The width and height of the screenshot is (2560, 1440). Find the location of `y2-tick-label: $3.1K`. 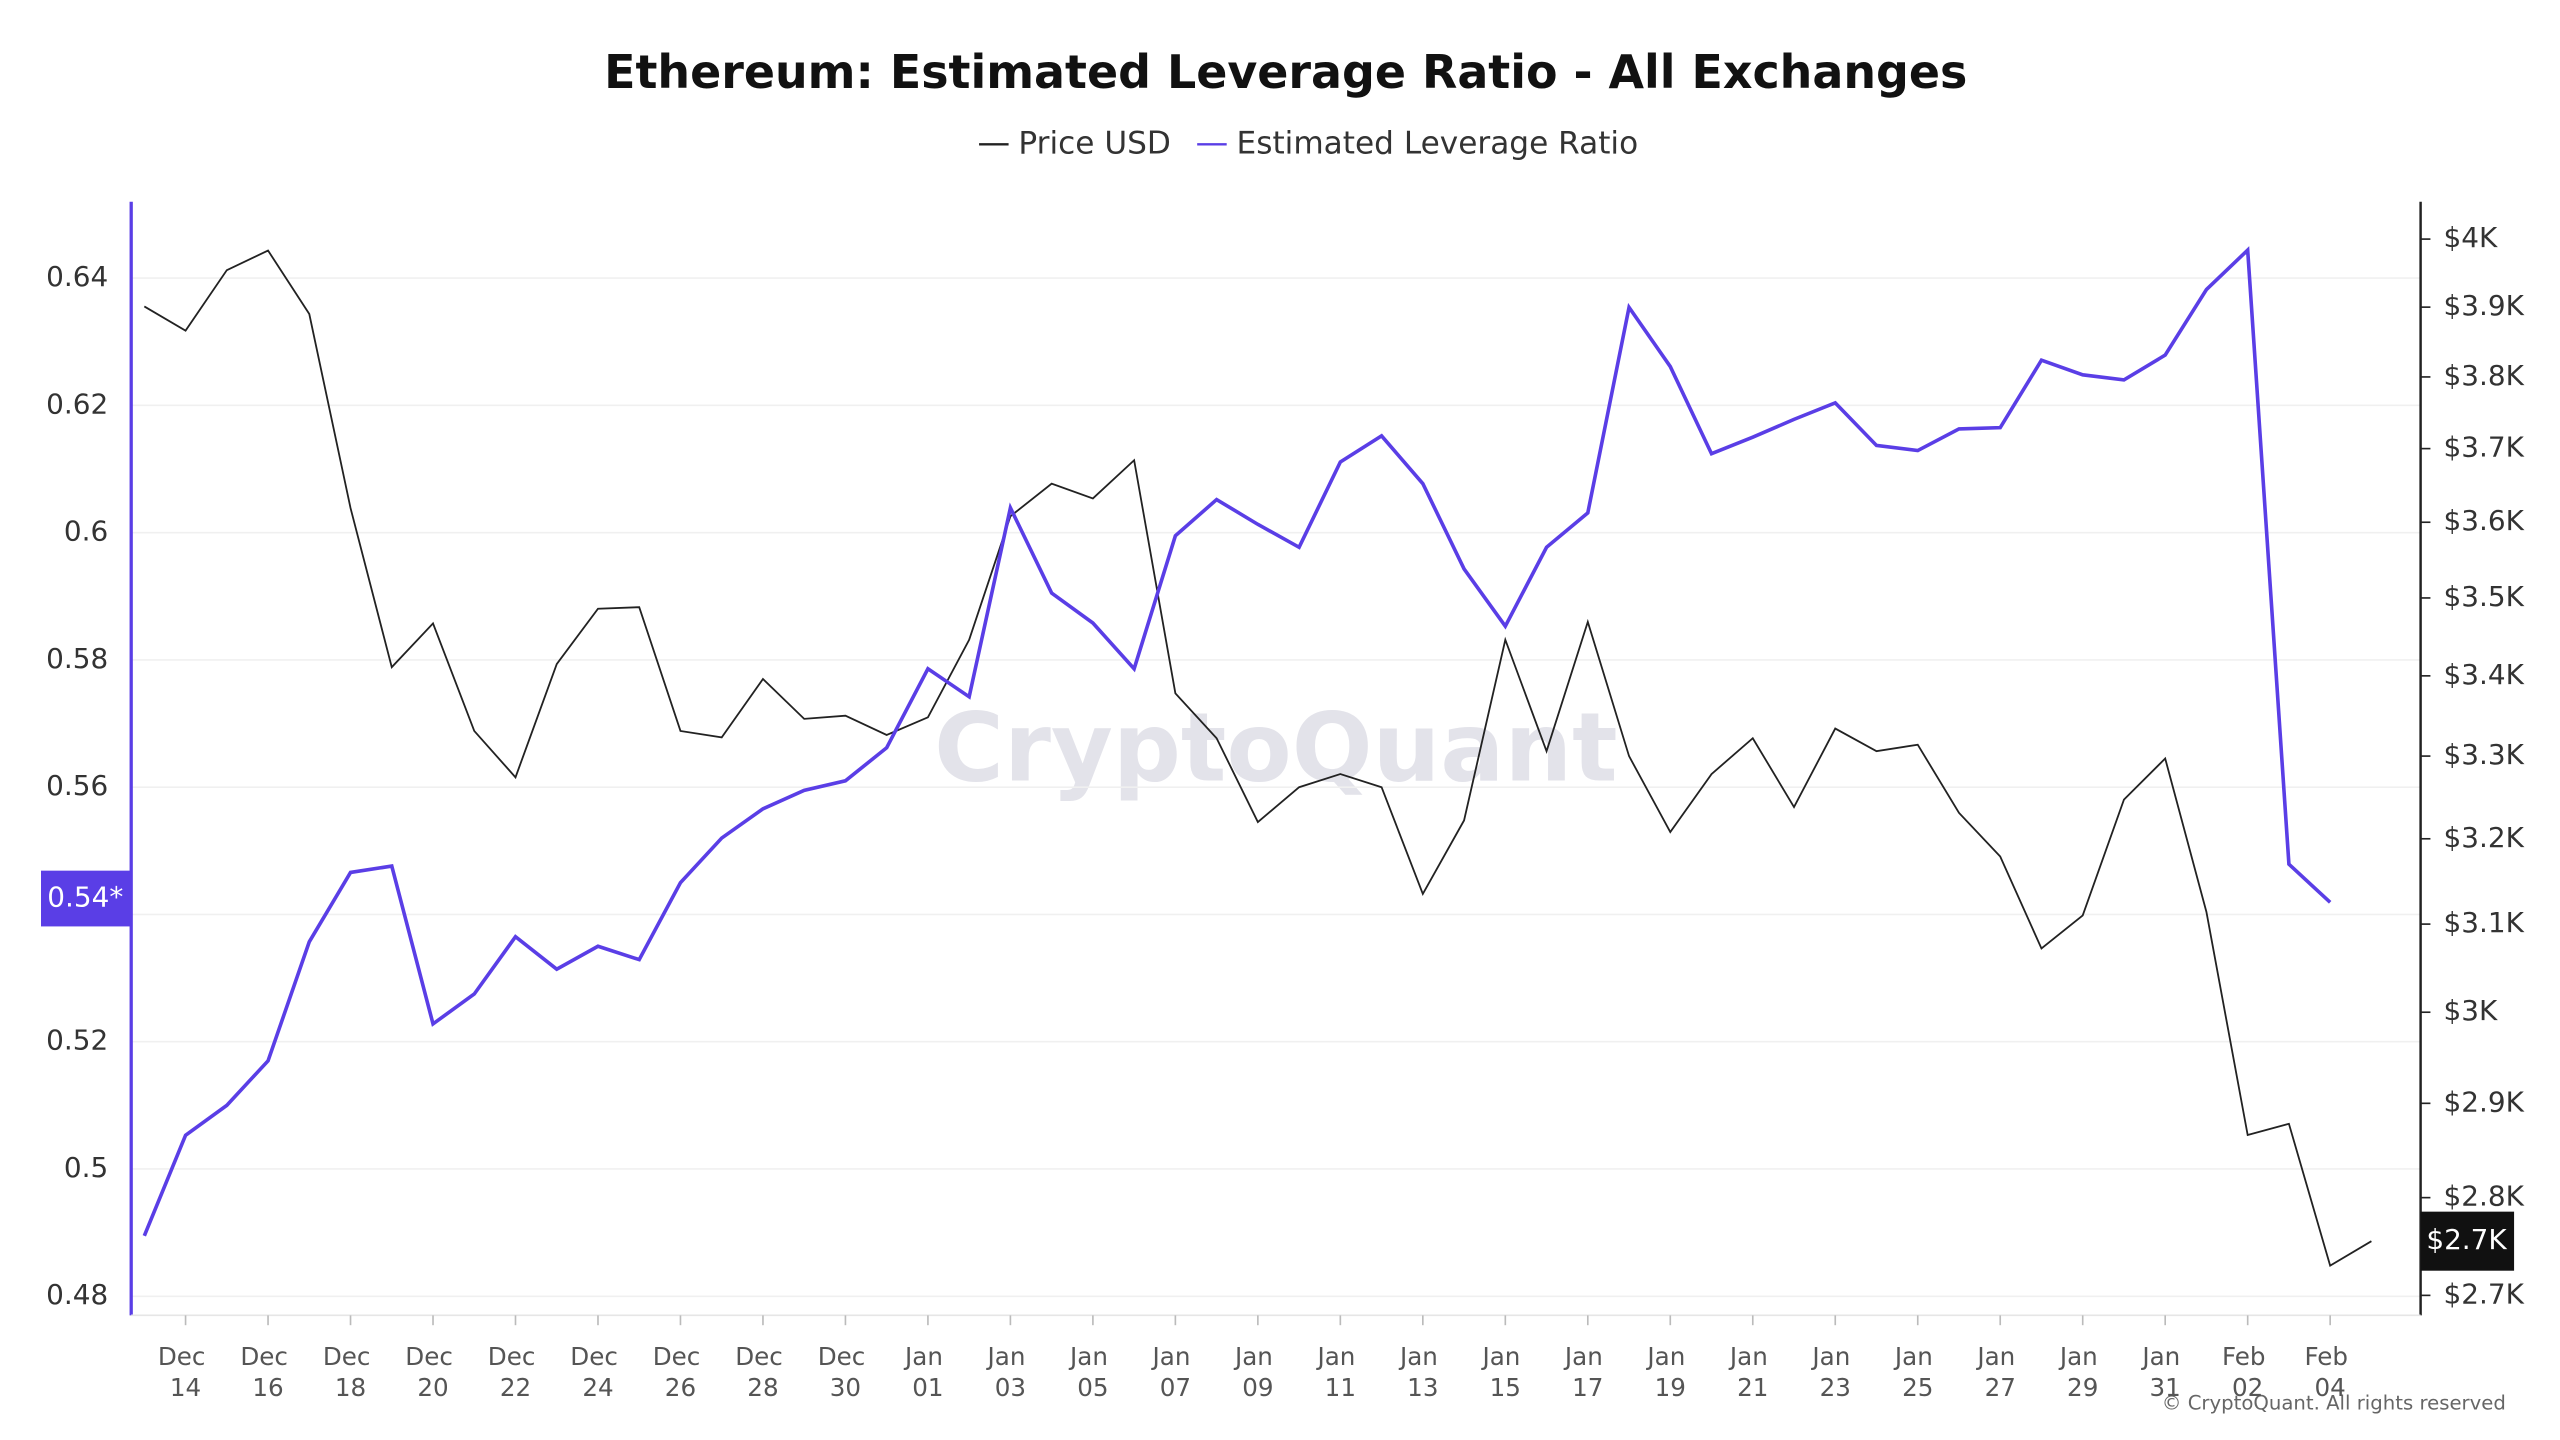

y2-tick-label: $3.1K is located at coordinates (2484, 922).